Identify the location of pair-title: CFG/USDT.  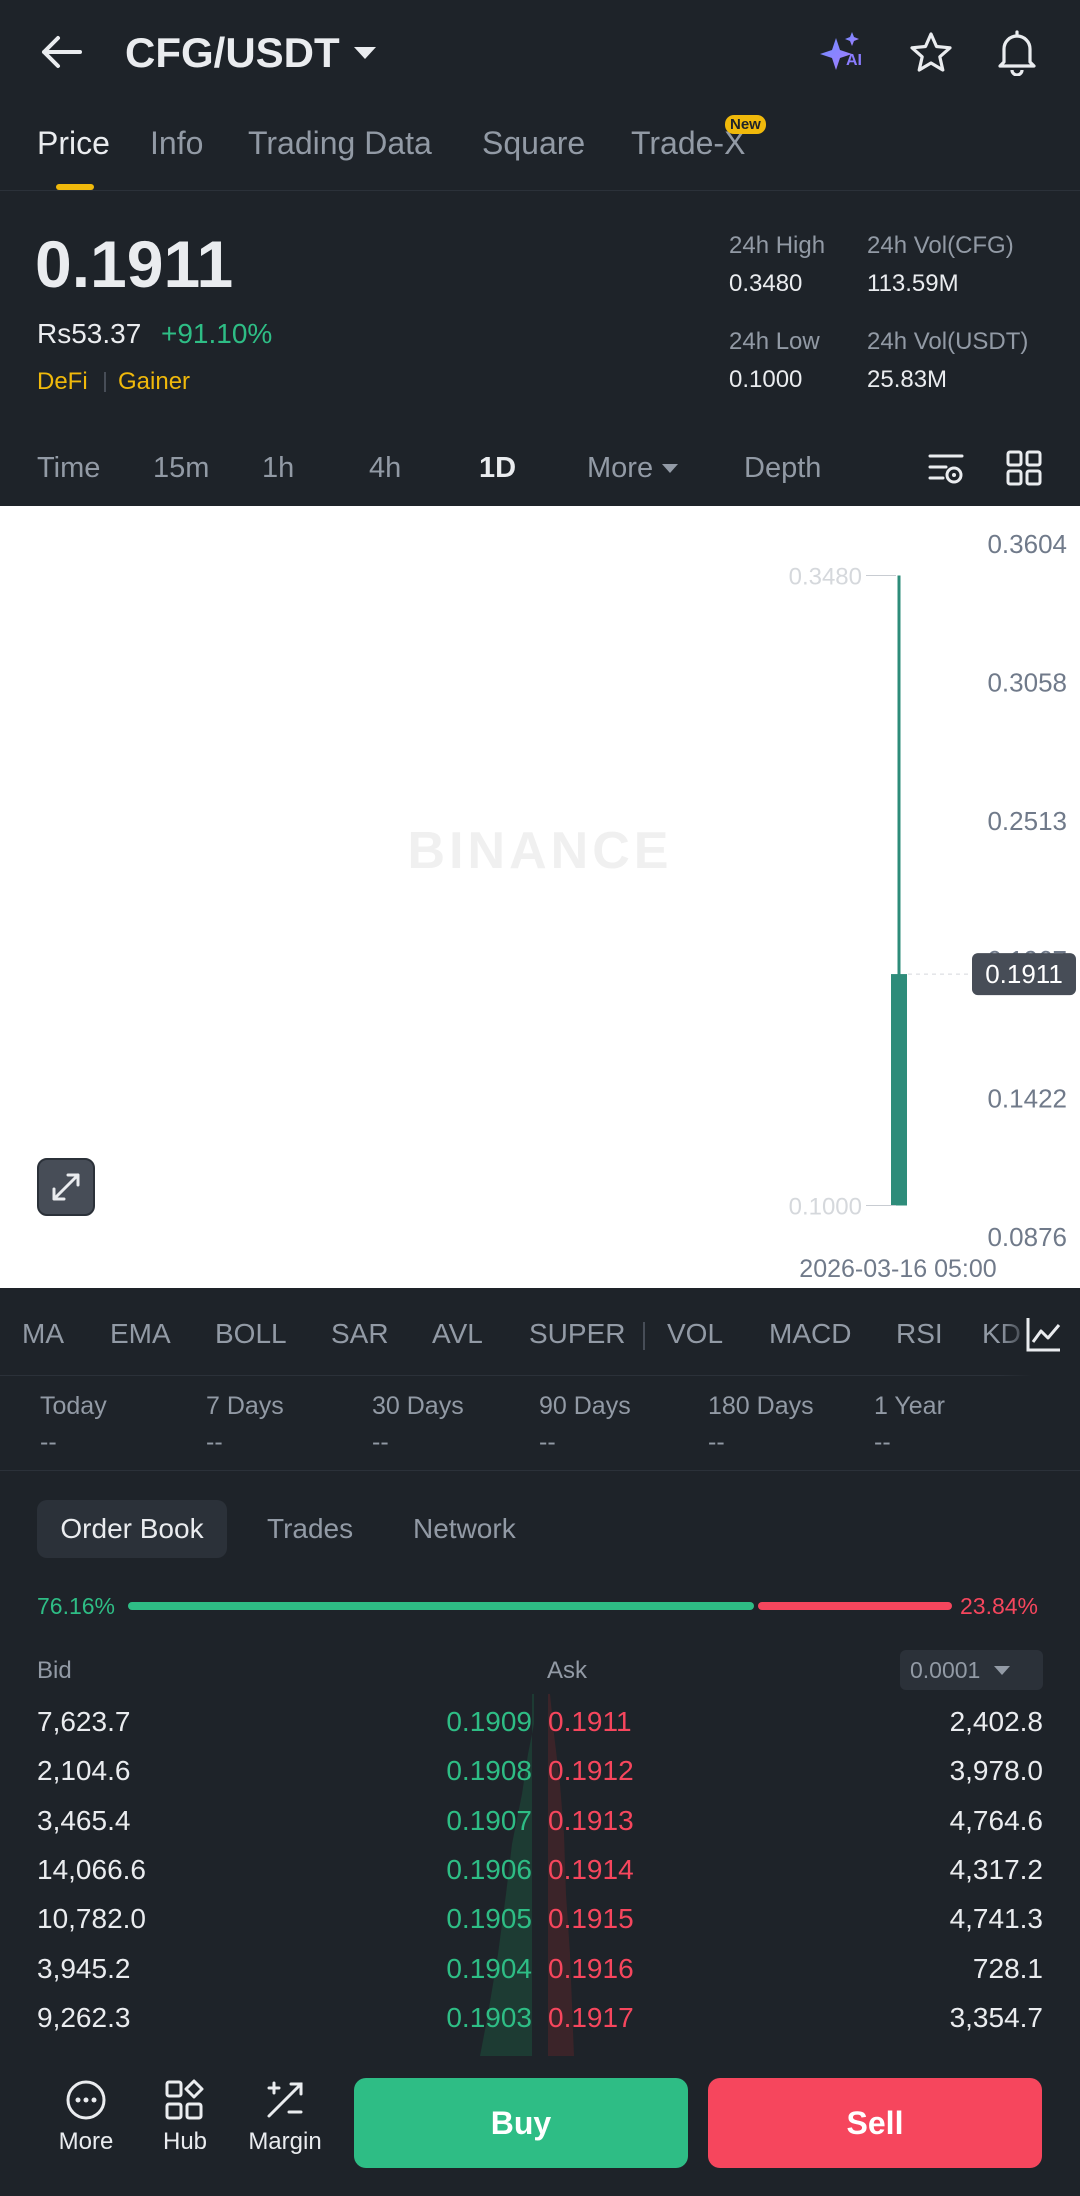
(232, 52).